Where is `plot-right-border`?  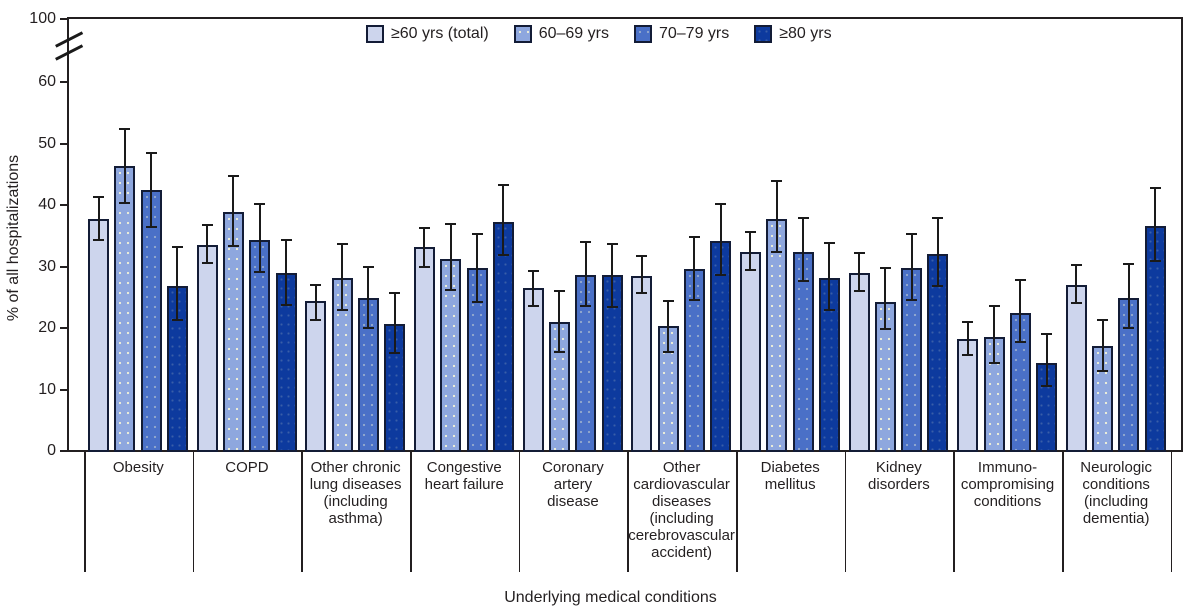
plot-right-border is located at coordinates (1182, 234).